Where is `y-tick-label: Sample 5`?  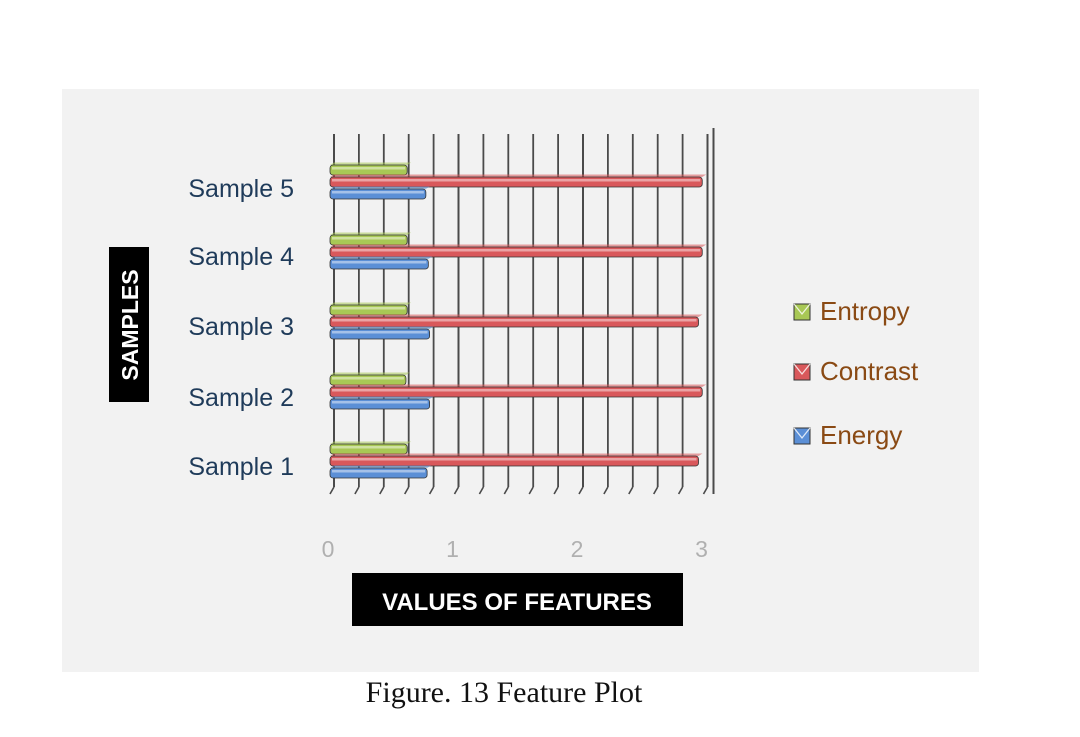 y-tick-label: Sample 5 is located at coordinates (241, 189).